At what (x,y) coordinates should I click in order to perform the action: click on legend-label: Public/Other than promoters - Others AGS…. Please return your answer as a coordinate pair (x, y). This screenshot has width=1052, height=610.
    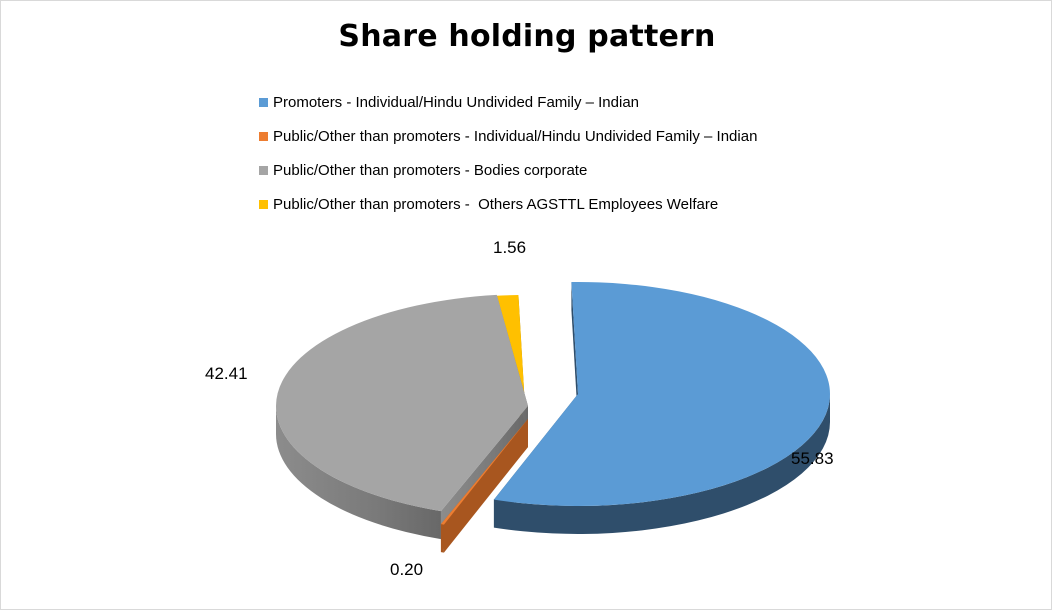
    Looking at the image, I should click on (496, 204).